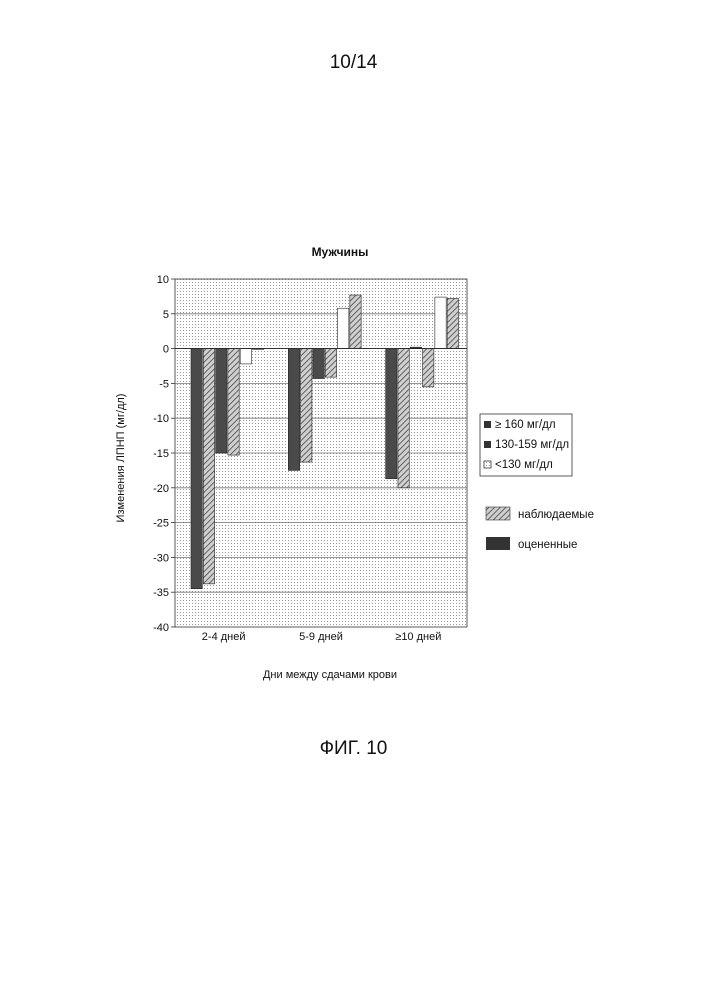 This screenshot has height=999, width=707. What do you see at coordinates (330, 675) in the screenshot?
I see `x-axis-title: Дни между сдачами крови` at bounding box center [330, 675].